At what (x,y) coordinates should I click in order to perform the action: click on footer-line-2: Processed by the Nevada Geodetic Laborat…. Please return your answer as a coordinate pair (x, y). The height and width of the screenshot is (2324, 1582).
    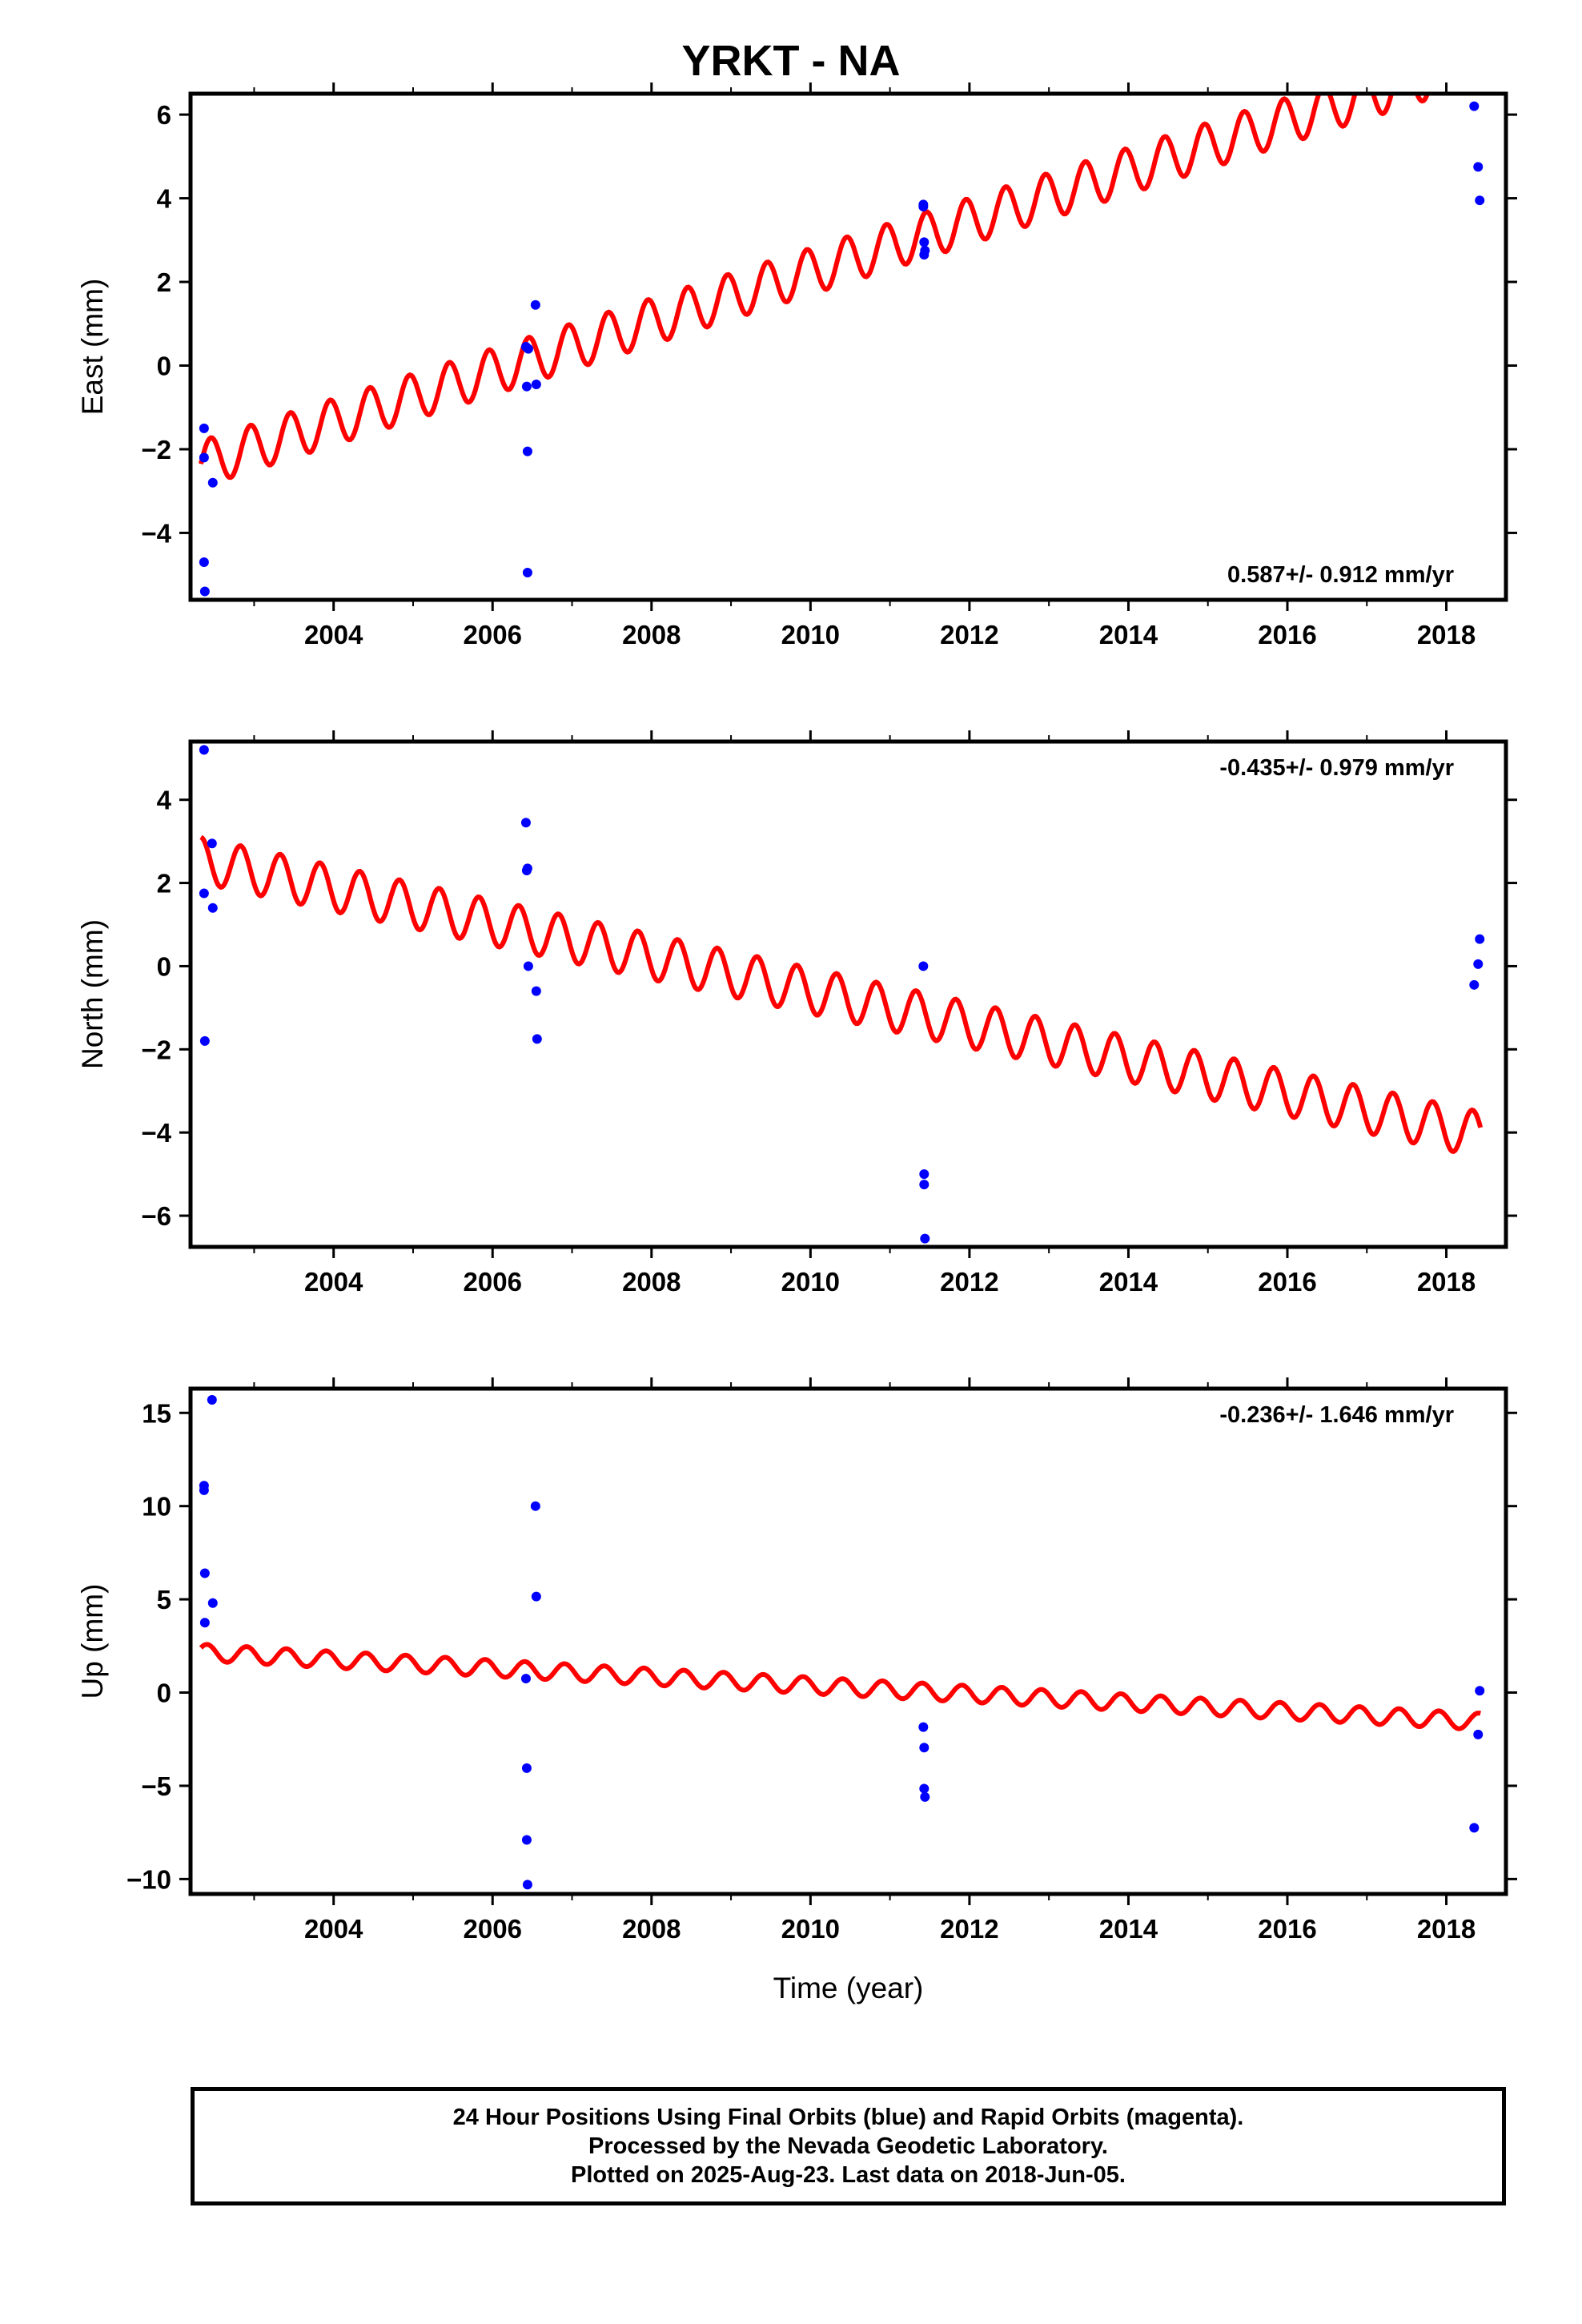
    Looking at the image, I should click on (848, 2146).